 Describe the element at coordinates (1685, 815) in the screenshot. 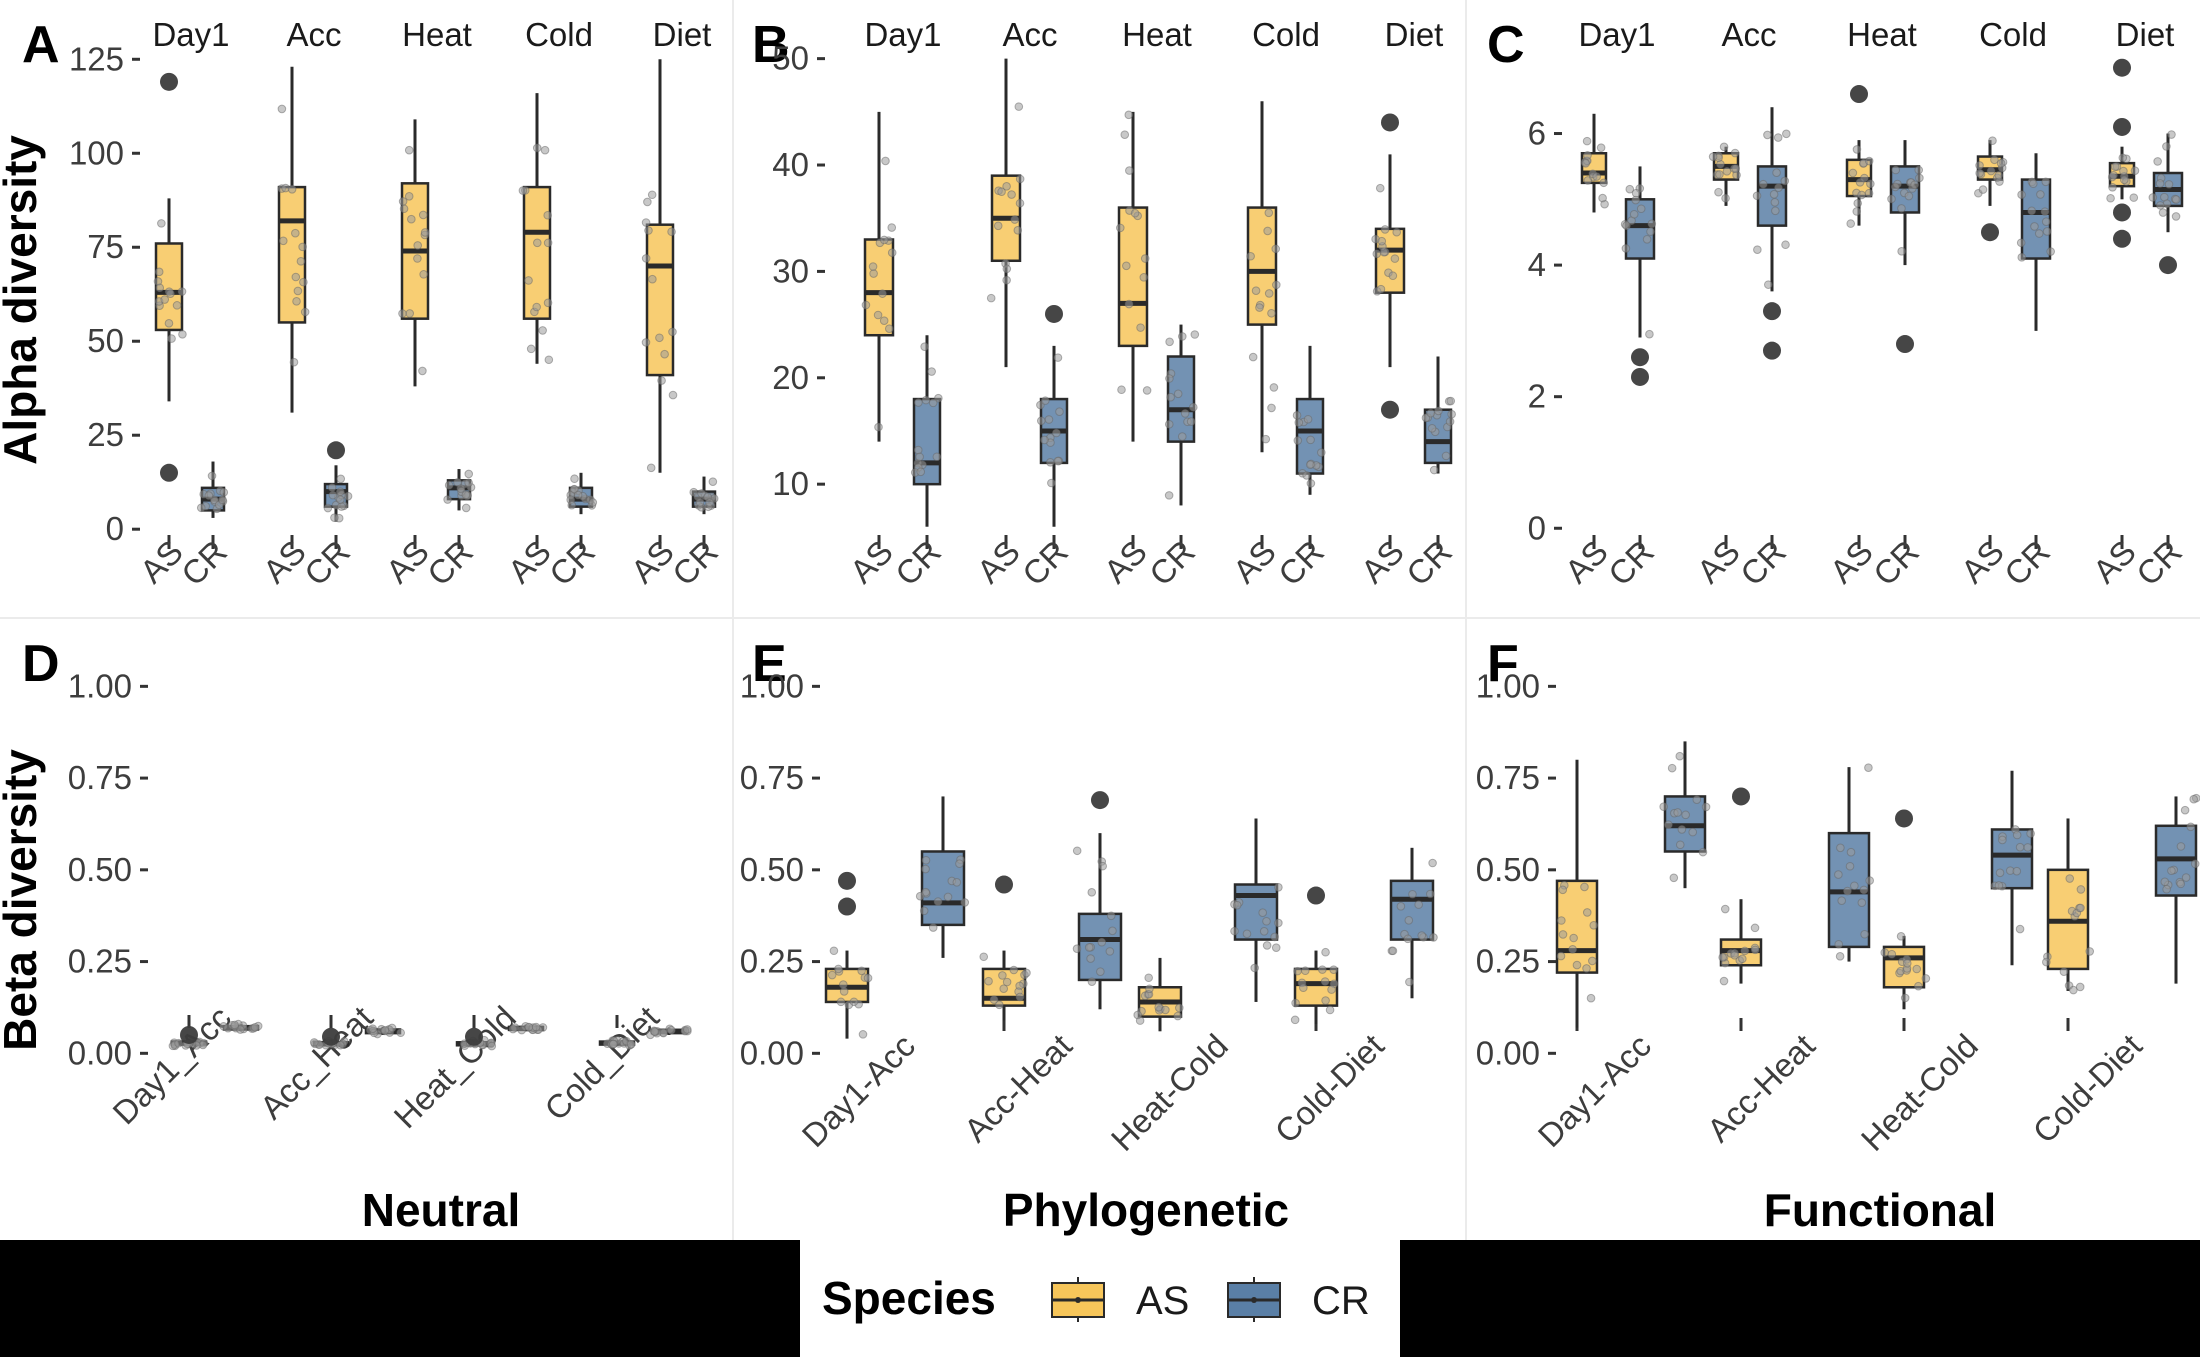

I see `box-day1-acc-cr` at that location.